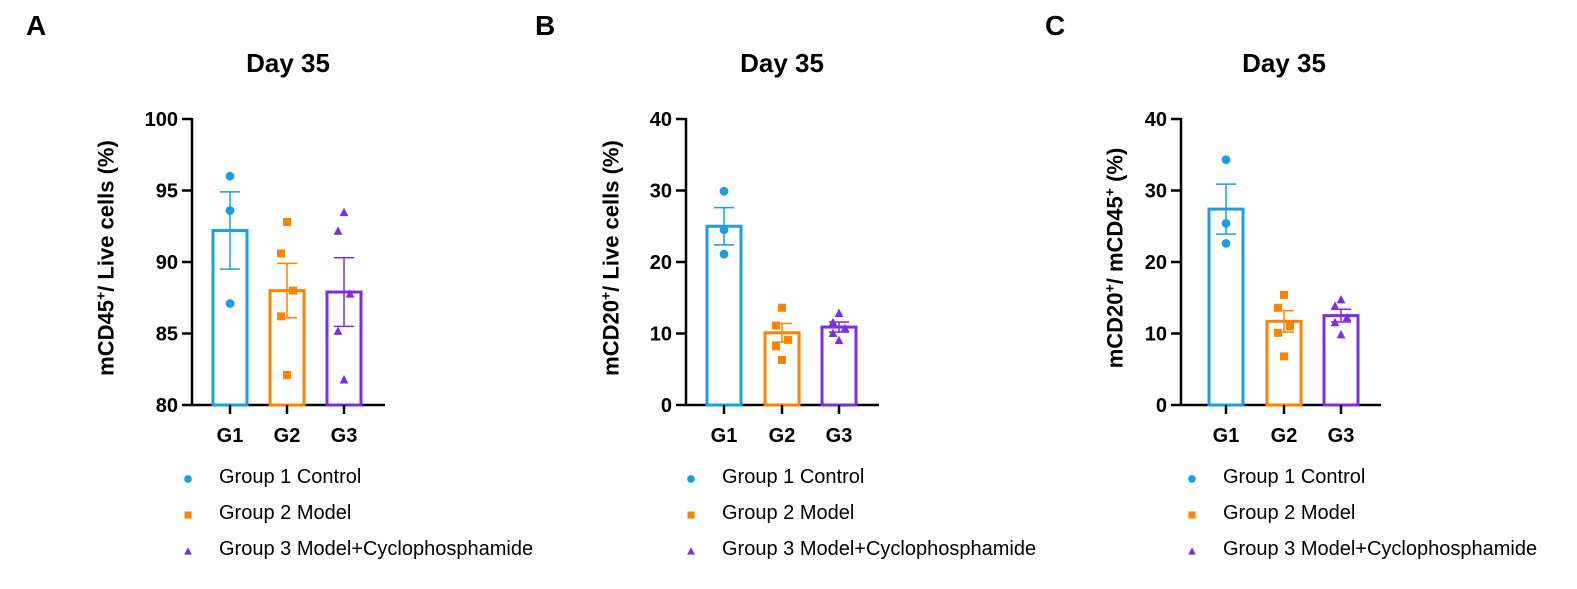 This screenshot has width=1577, height=589. What do you see at coordinates (265, 278) in the screenshot?
I see `chart-a: 80 85 90 95 100 G1 G2 G3` at bounding box center [265, 278].